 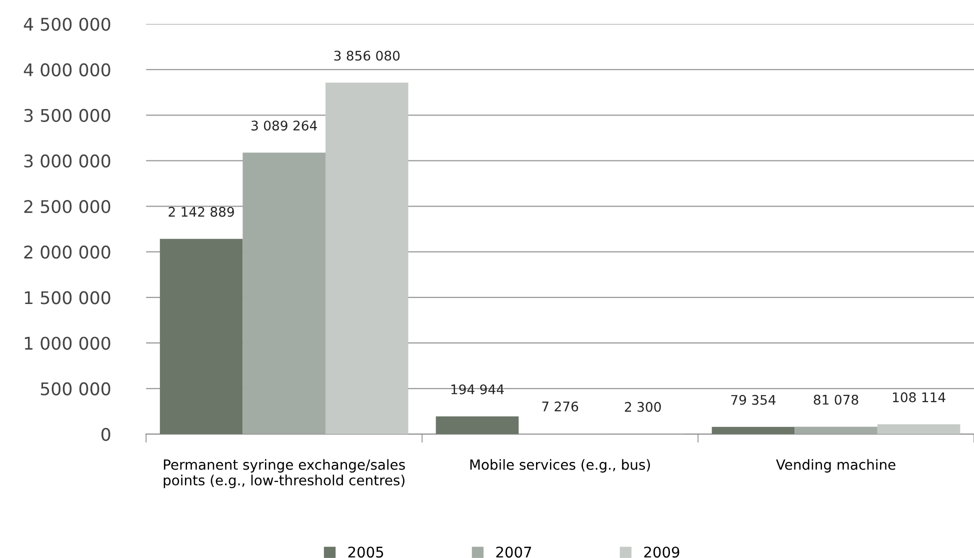 What do you see at coordinates (560, 406) in the screenshot?
I see `data-label: 7 276` at bounding box center [560, 406].